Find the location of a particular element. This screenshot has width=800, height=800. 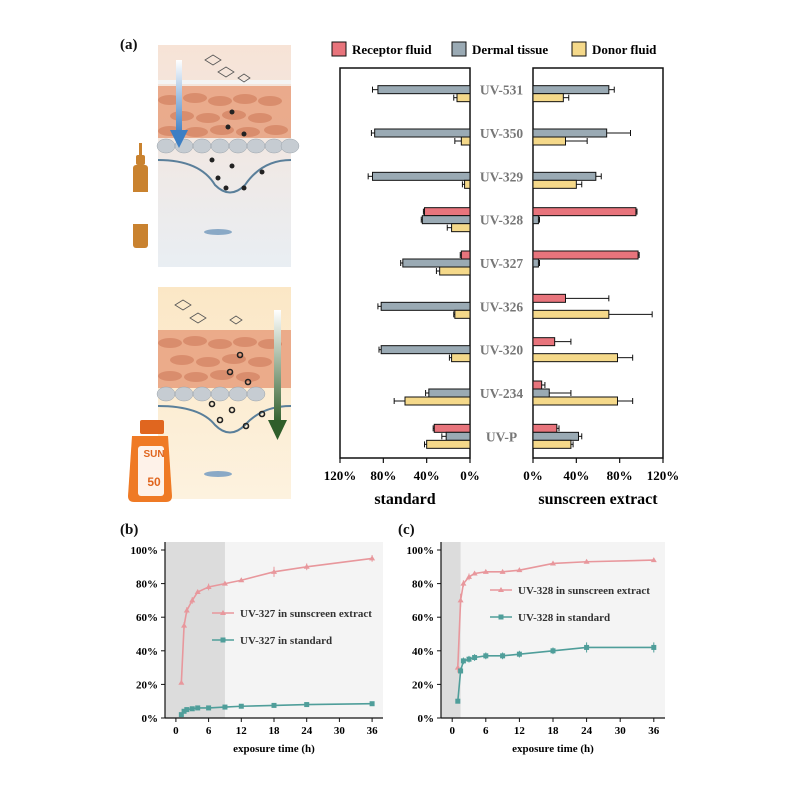

sun-label: SUN is located at coordinates (154, 454).